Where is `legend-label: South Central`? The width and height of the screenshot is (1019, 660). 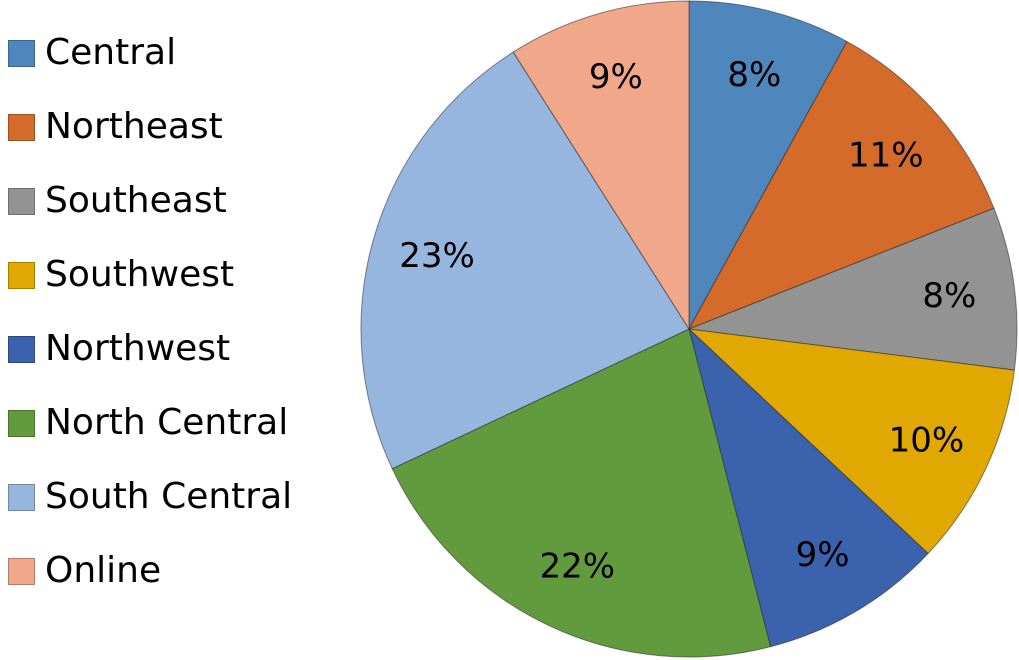
legend-label: South Central is located at coordinates (169, 496).